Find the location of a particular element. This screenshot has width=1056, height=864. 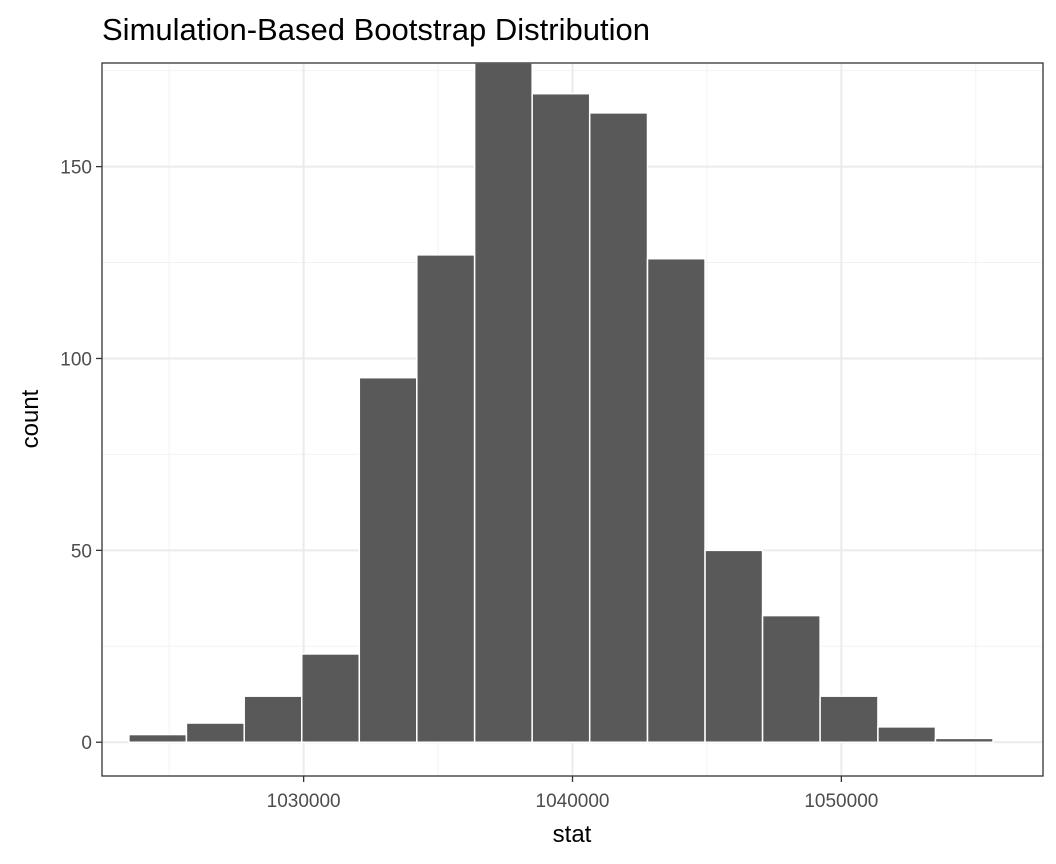

chart-title: Simulation-Based Bootstrap Distribution is located at coordinates (376, 29).